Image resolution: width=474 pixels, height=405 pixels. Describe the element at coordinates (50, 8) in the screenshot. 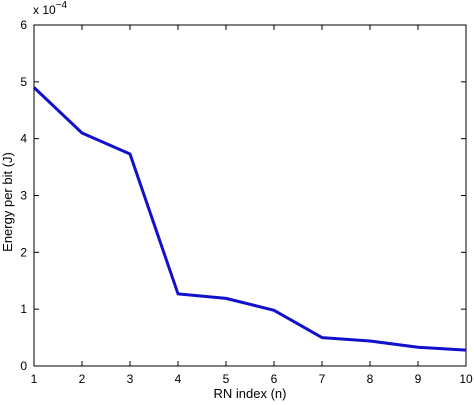

I see `y-multiplier: x 10−4` at that location.